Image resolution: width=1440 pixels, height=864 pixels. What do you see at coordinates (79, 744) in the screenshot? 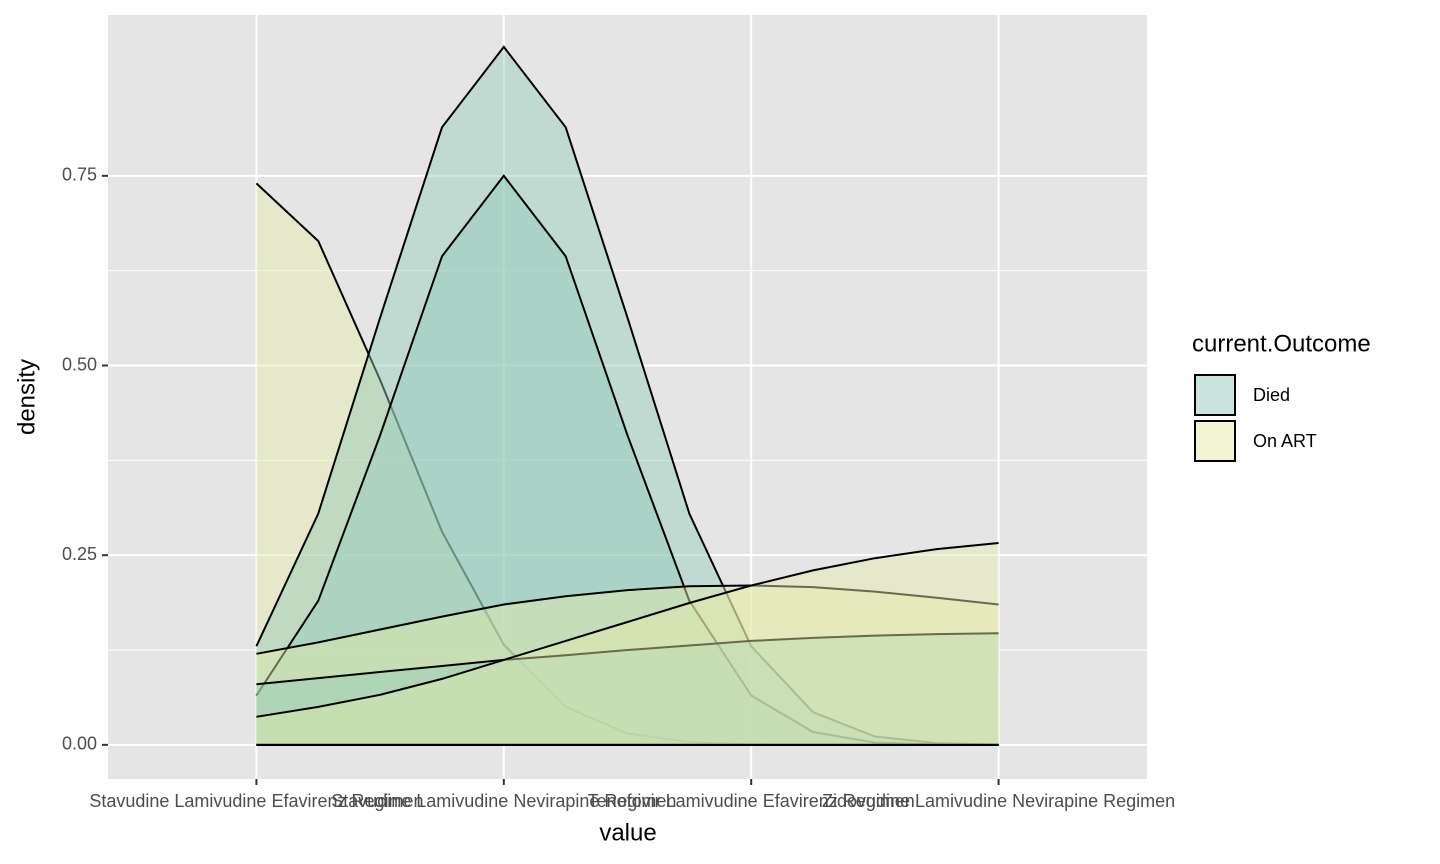
I see `y-tick-label: 0.00` at bounding box center [79, 744].